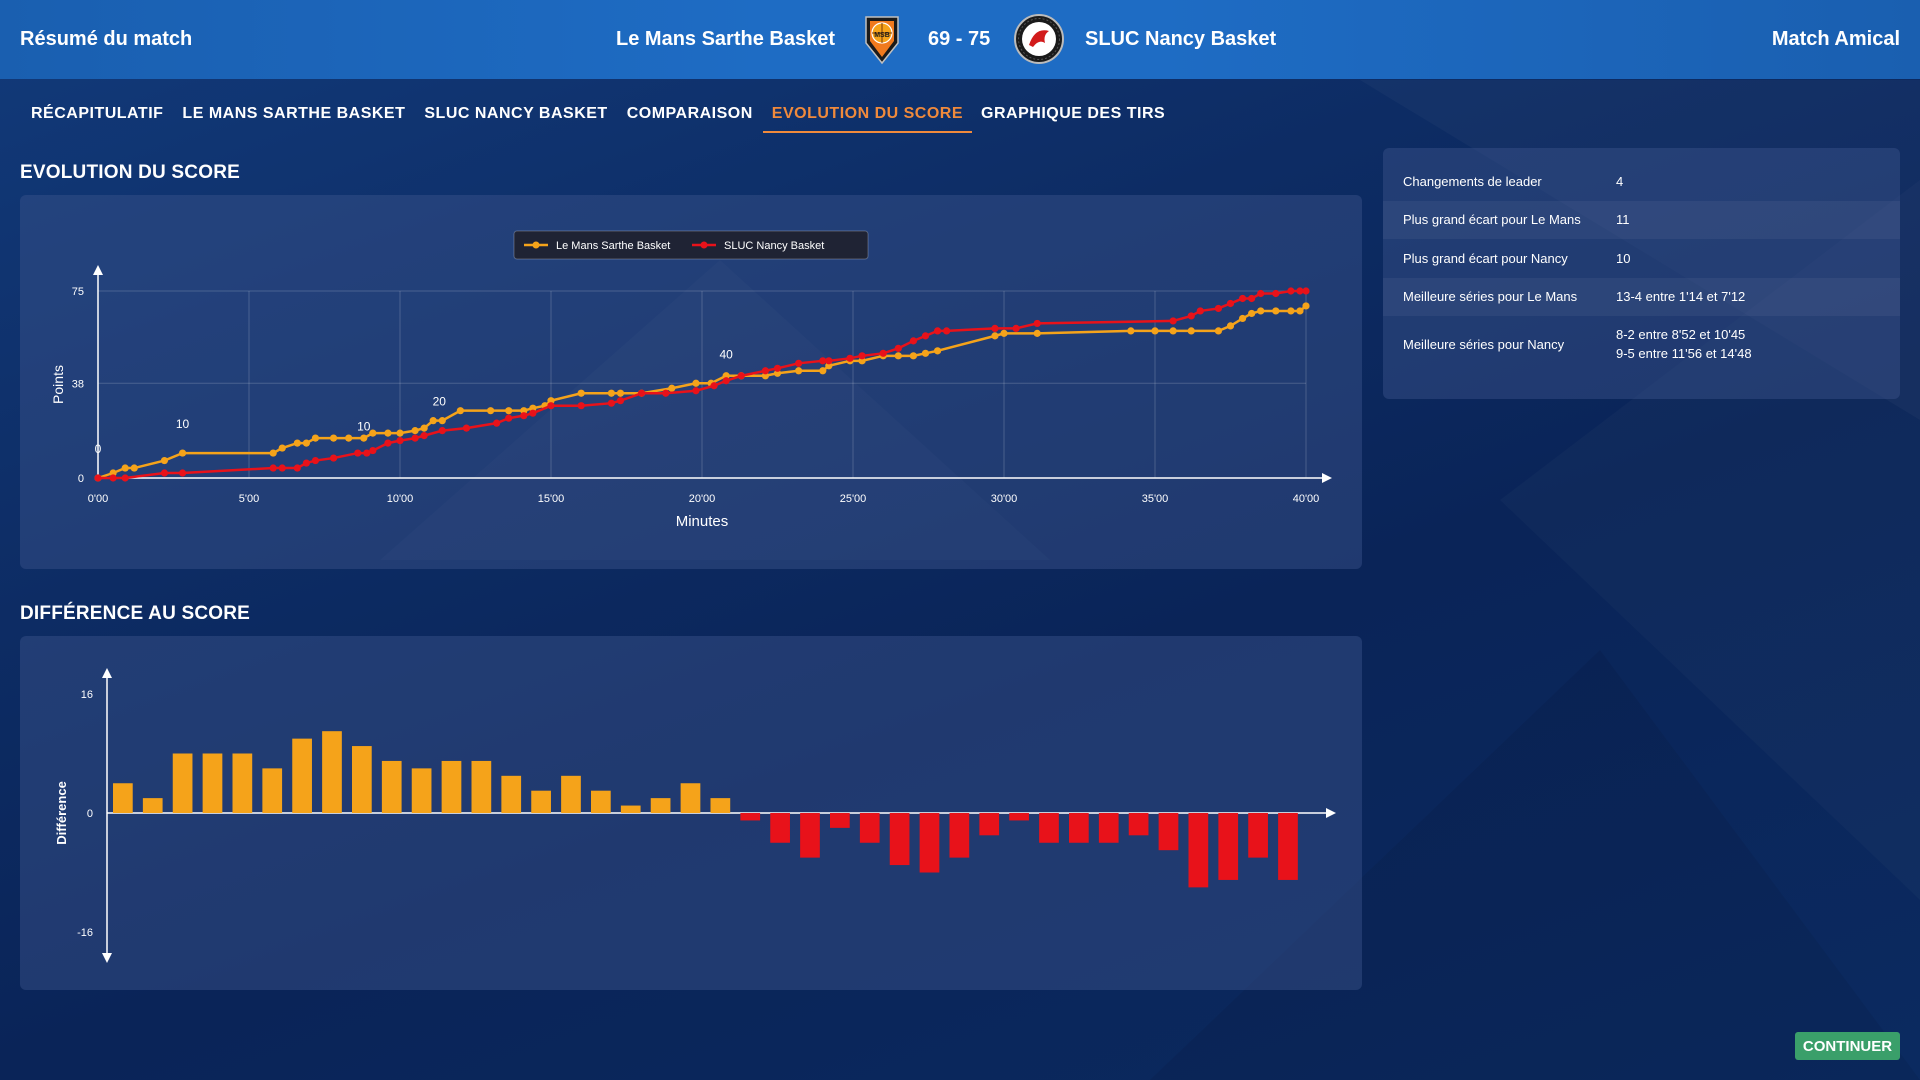  What do you see at coordinates (959, 39) in the screenshot?
I see `match-score: 69 - 75` at bounding box center [959, 39].